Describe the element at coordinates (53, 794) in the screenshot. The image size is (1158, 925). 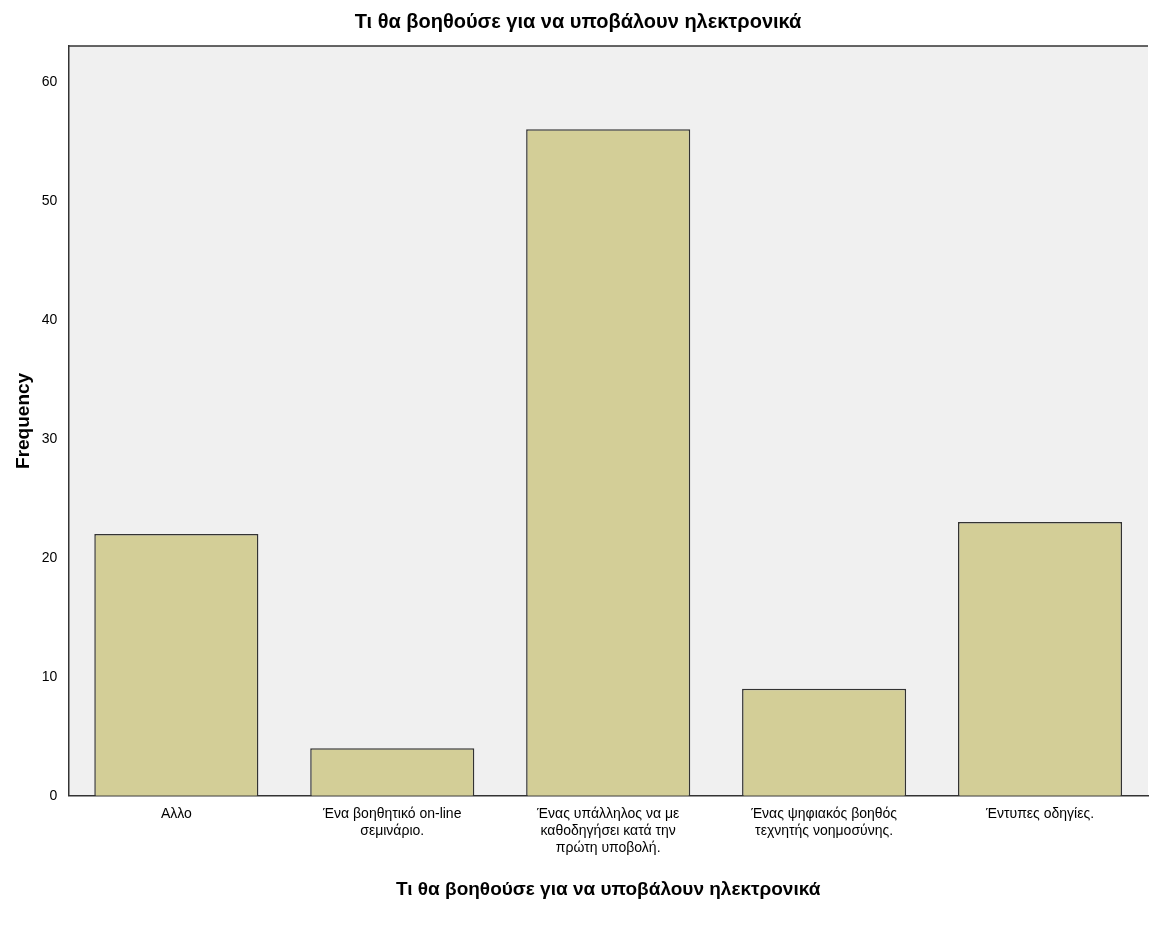
I see `y-tick-label: 0` at that location.